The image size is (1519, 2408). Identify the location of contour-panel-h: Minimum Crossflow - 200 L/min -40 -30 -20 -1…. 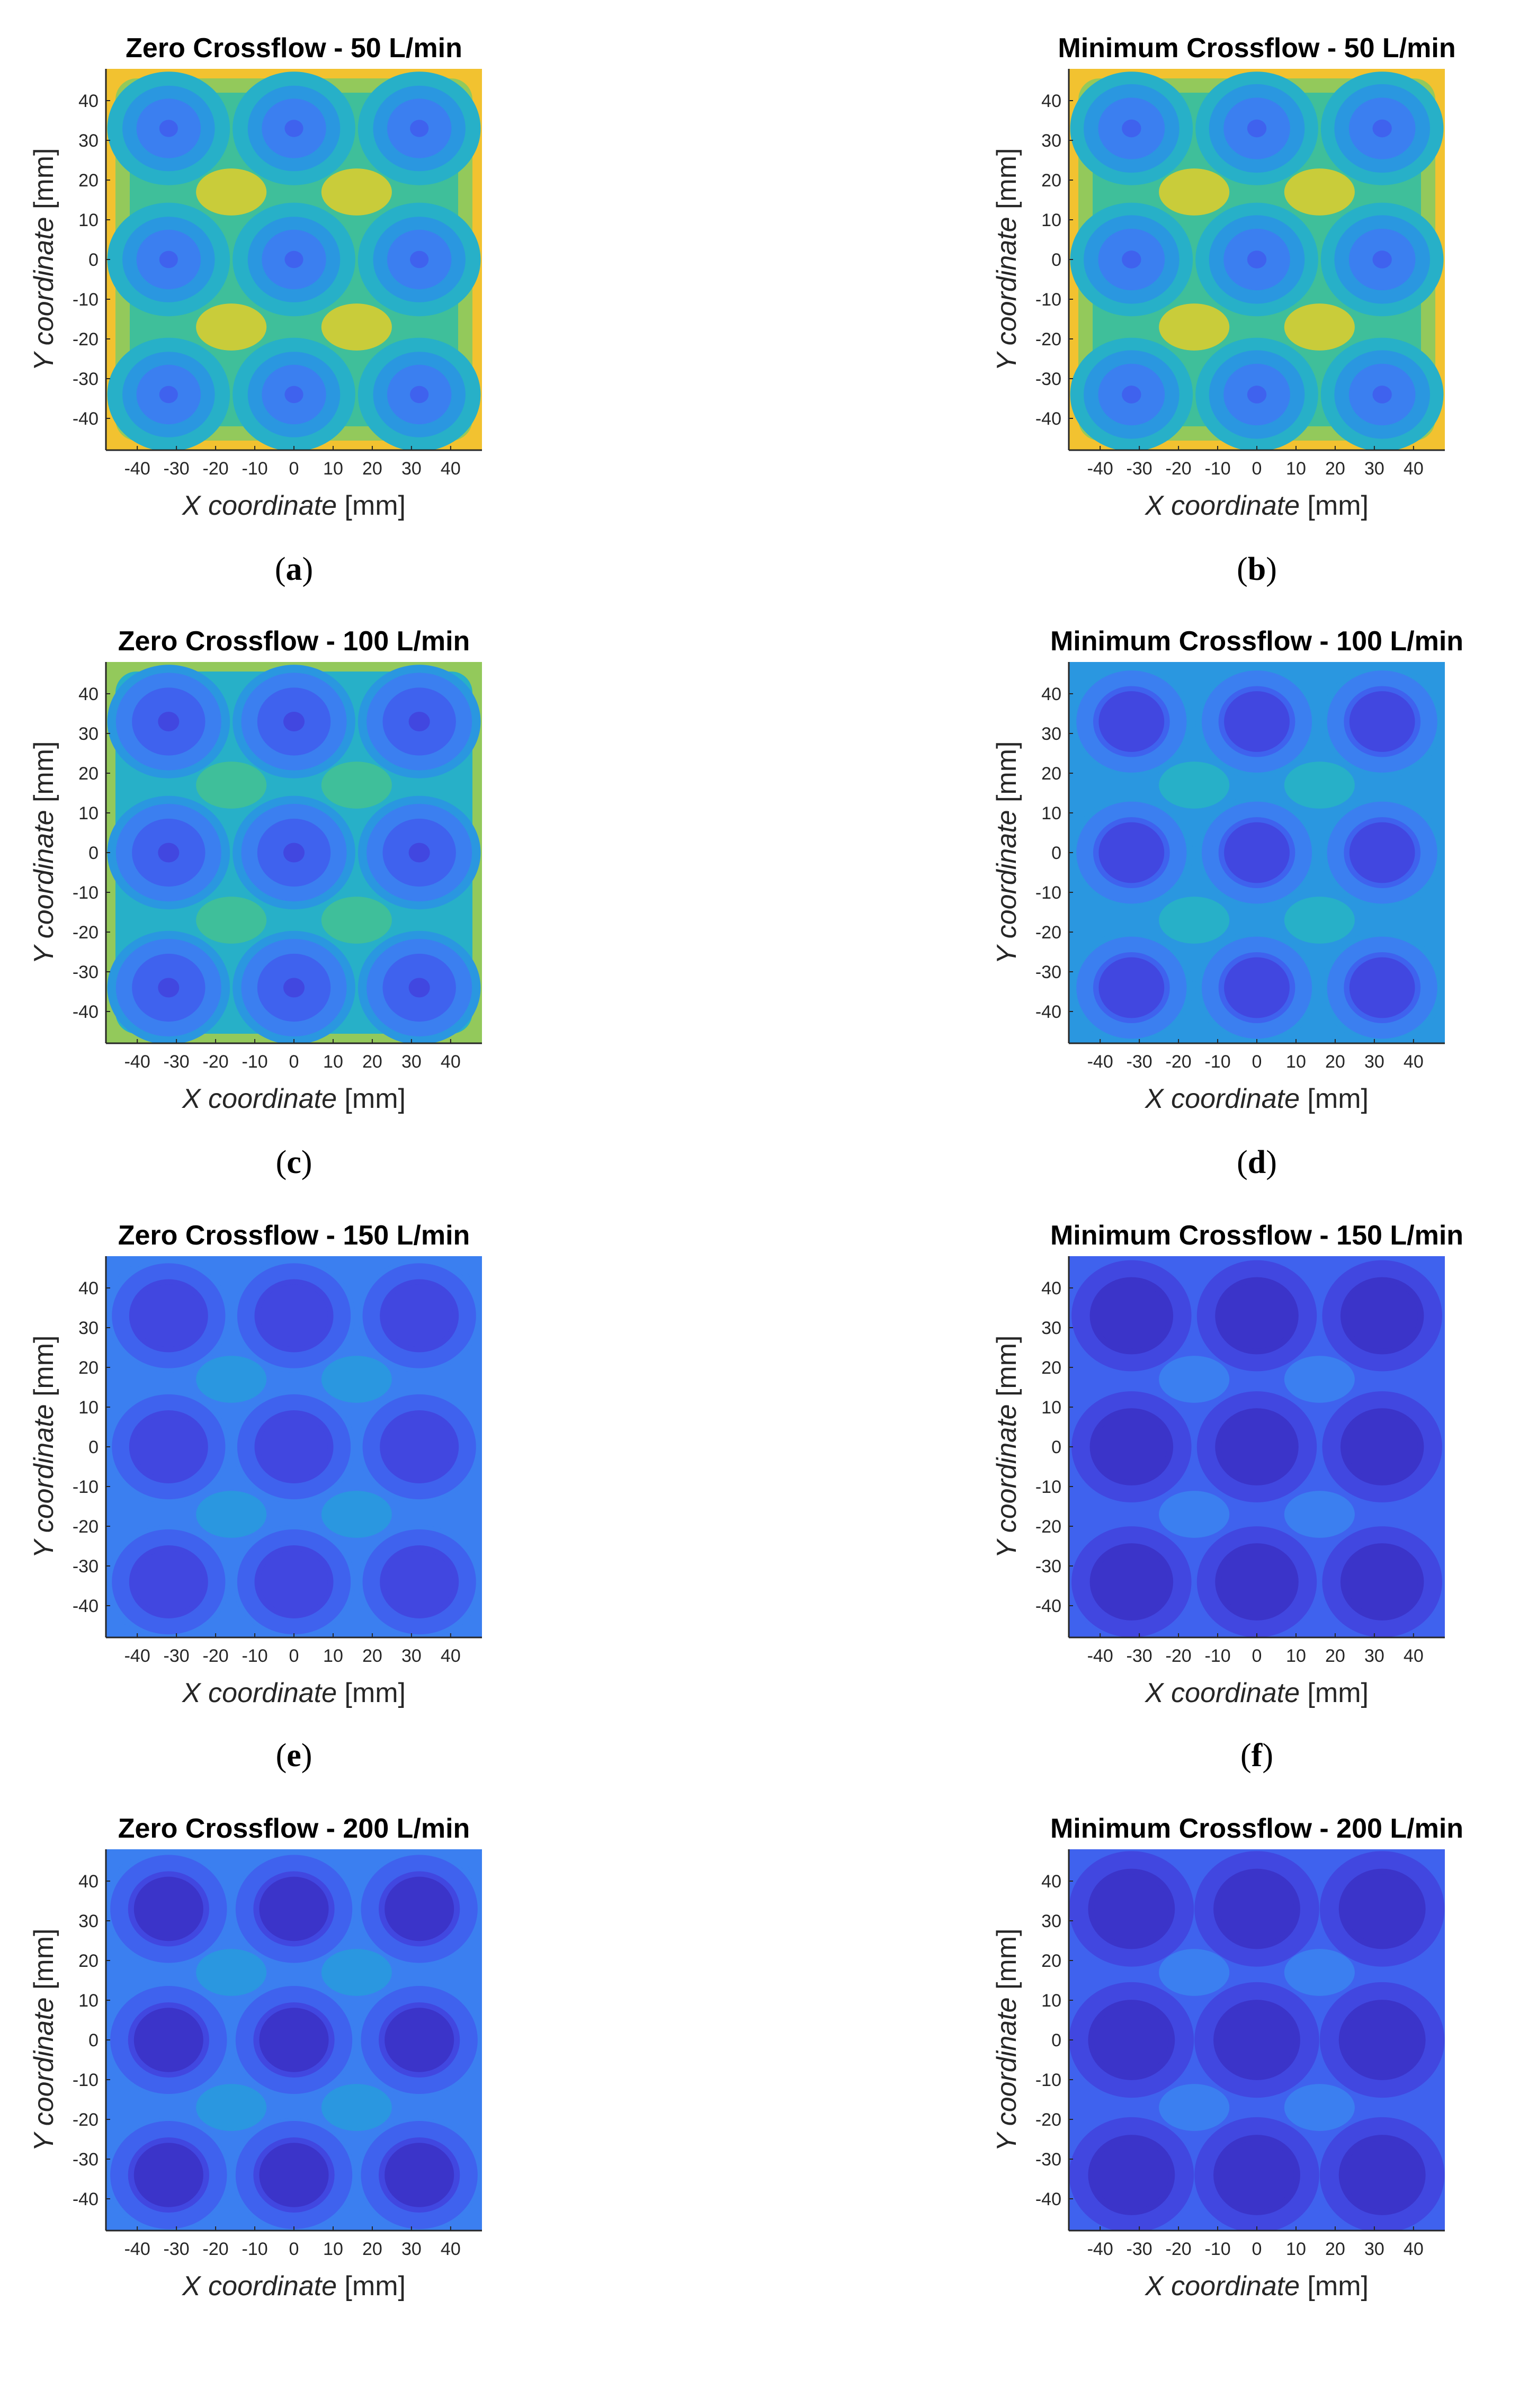
(1251, 2109).